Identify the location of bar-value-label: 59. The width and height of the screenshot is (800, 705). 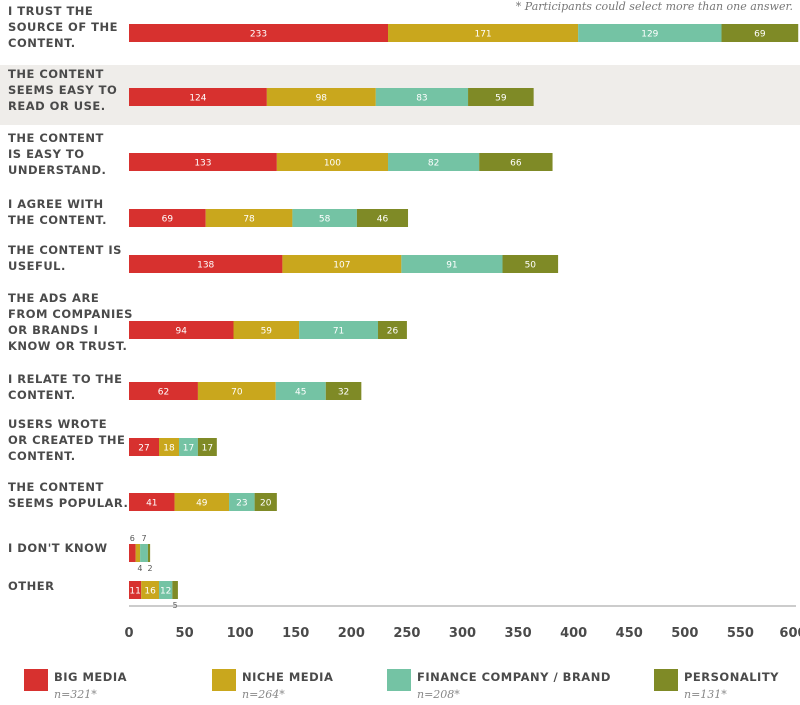
(267, 332).